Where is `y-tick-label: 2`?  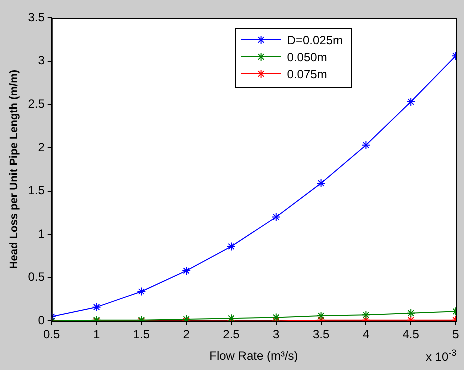 y-tick-label: 2 is located at coordinates (42, 147).